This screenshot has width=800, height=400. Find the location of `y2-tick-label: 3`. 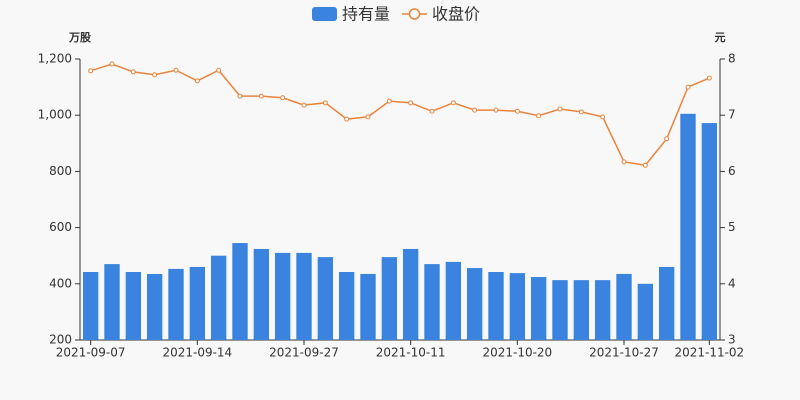

y2-tick-label: 3 is located at coordinates (732, 340).